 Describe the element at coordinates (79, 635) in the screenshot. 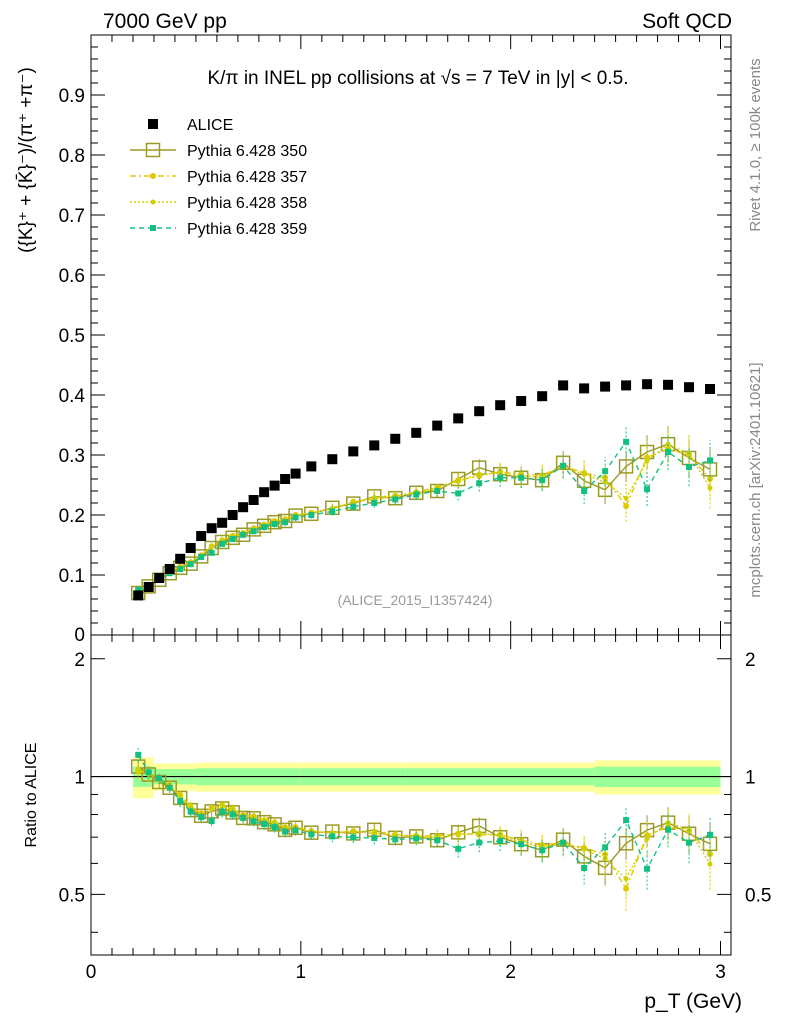

I see `main-ytick-label-zero: 0` at that location.